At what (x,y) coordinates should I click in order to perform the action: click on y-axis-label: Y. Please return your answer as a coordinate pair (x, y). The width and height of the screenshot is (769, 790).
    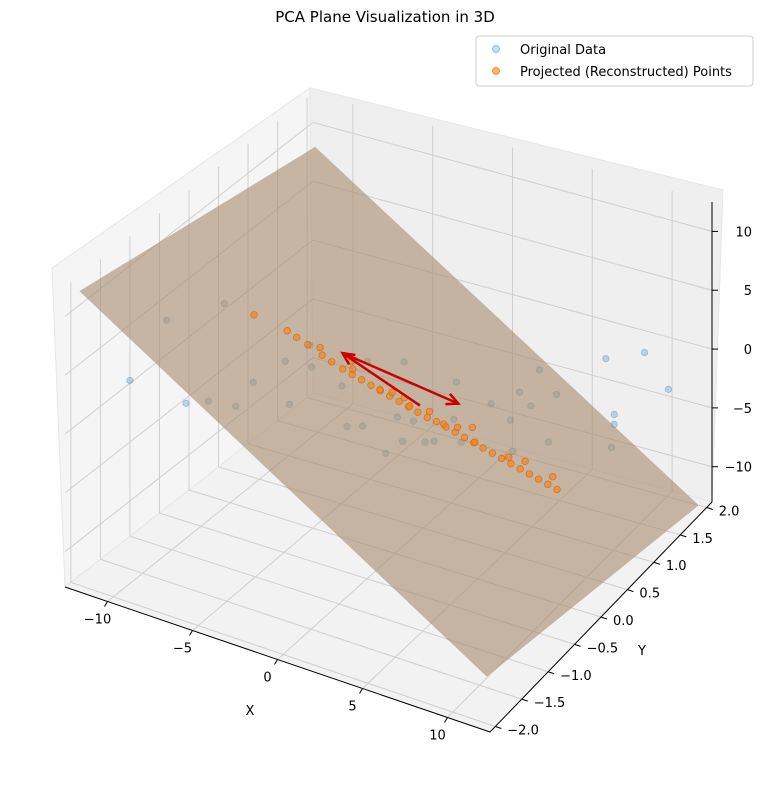
    Looking at the image, I should click on (641, 651).